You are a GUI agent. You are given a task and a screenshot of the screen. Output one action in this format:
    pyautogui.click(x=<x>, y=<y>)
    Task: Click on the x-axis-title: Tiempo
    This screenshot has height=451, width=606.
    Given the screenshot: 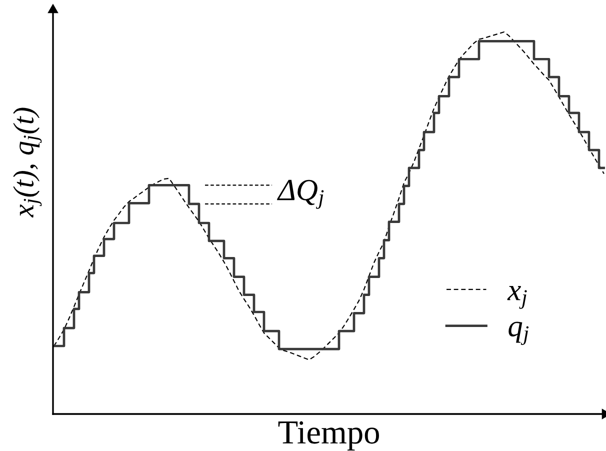 What is the action you would take?
    pyautogui.click(x=328, y=435)
    